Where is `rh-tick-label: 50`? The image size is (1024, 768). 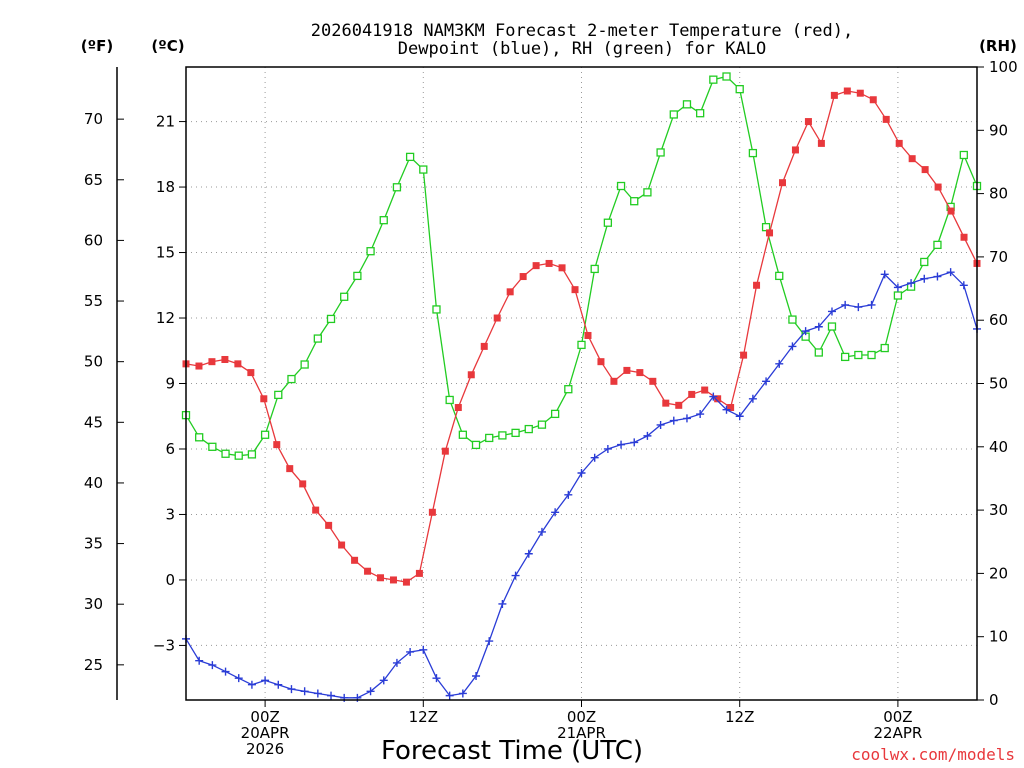 rh-tick-label: 50 is located at coordinates (998, 384).